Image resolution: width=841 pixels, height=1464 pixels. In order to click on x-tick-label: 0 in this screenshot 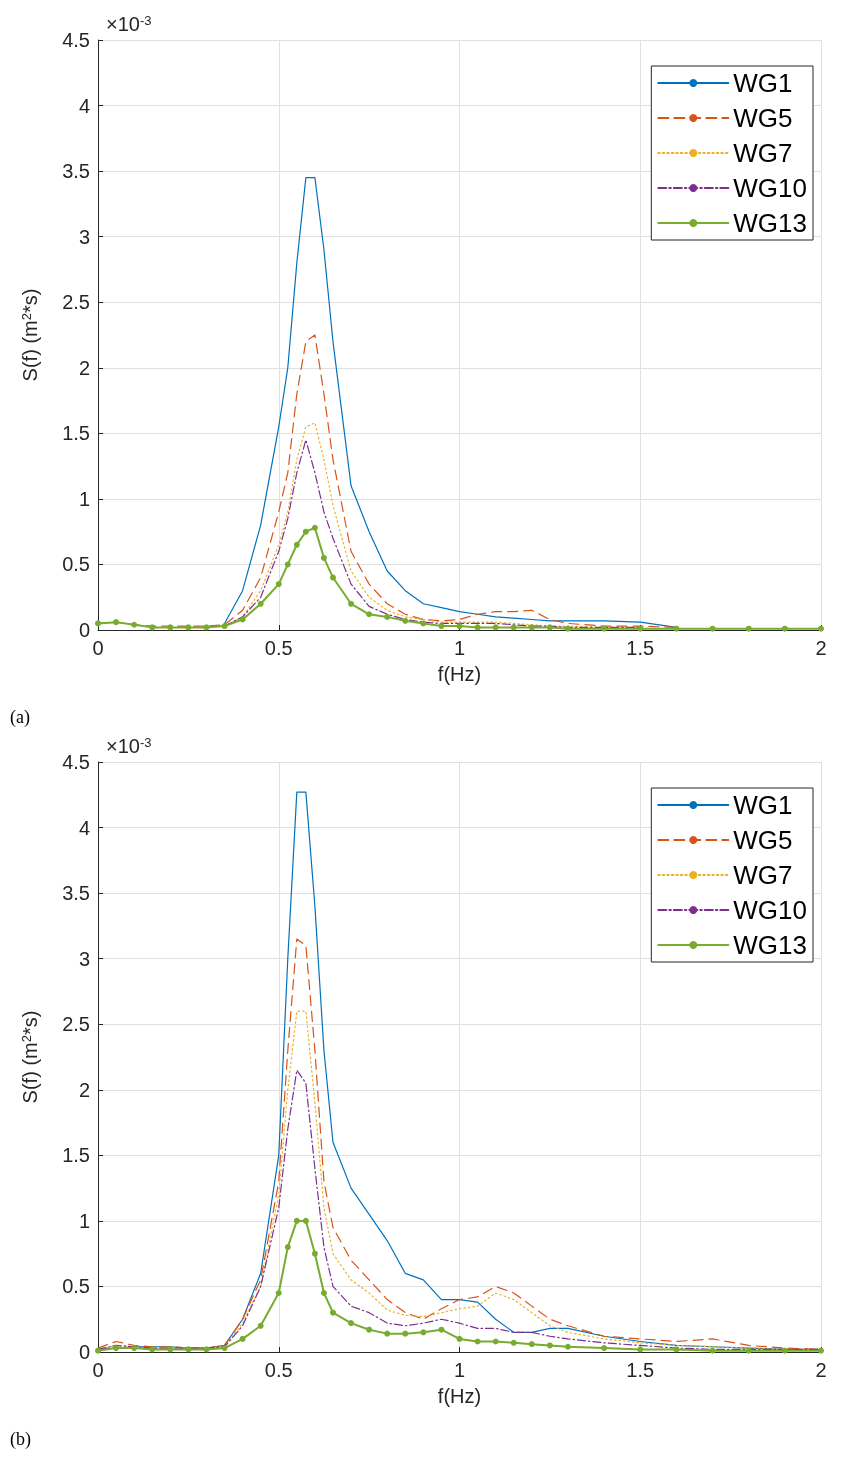, I will do `click(98, 648)`.